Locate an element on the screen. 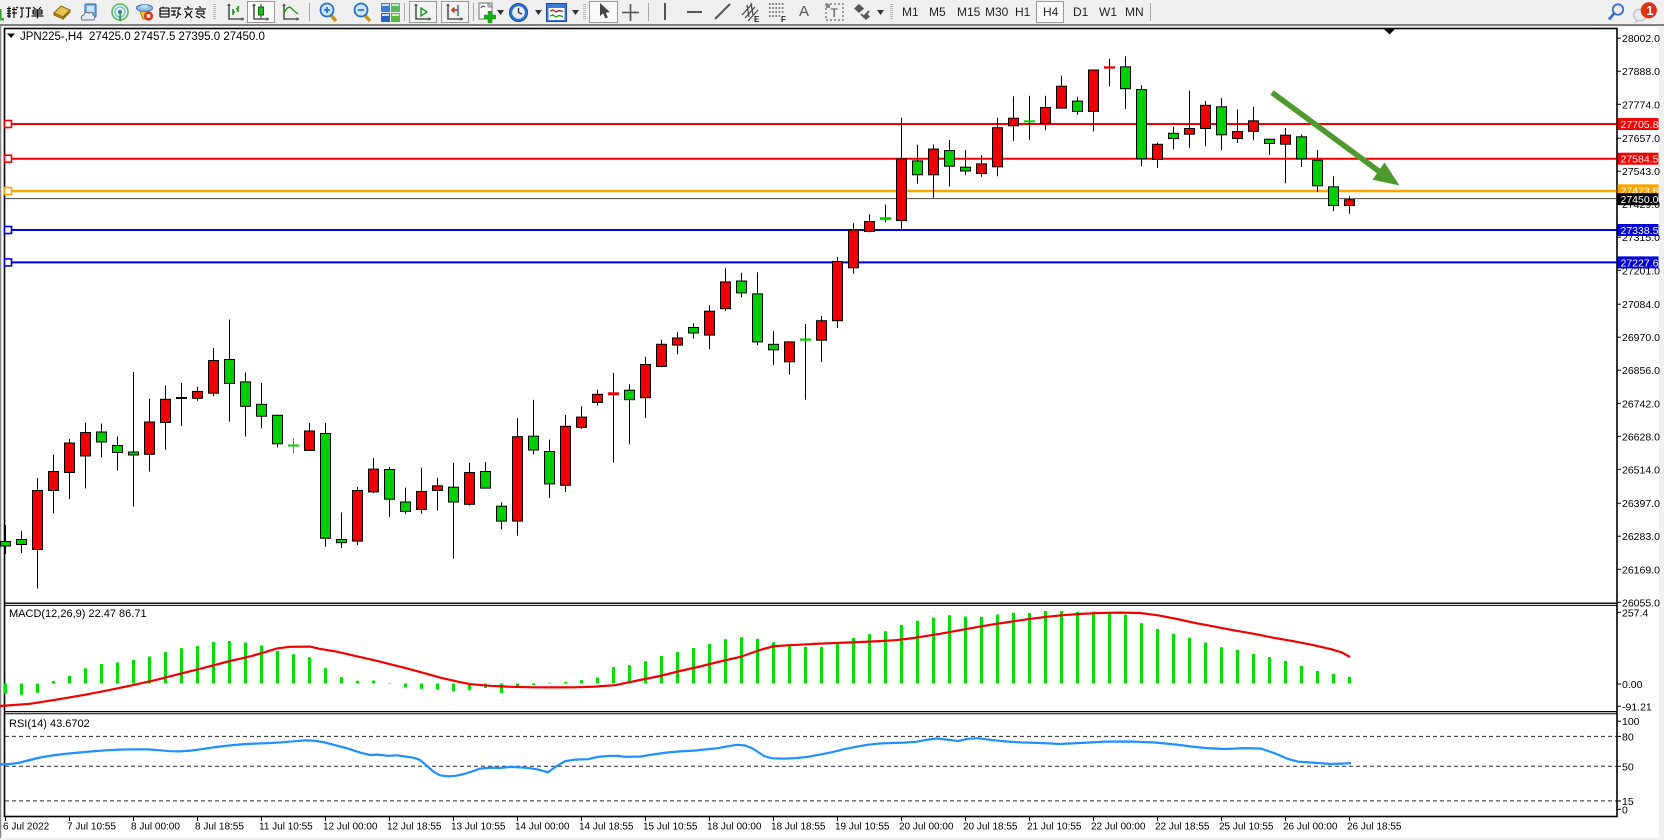 The height and width of the screenshot is (840, 1664). svg-text: 27450.0 is located at coordinates (1640, 200).